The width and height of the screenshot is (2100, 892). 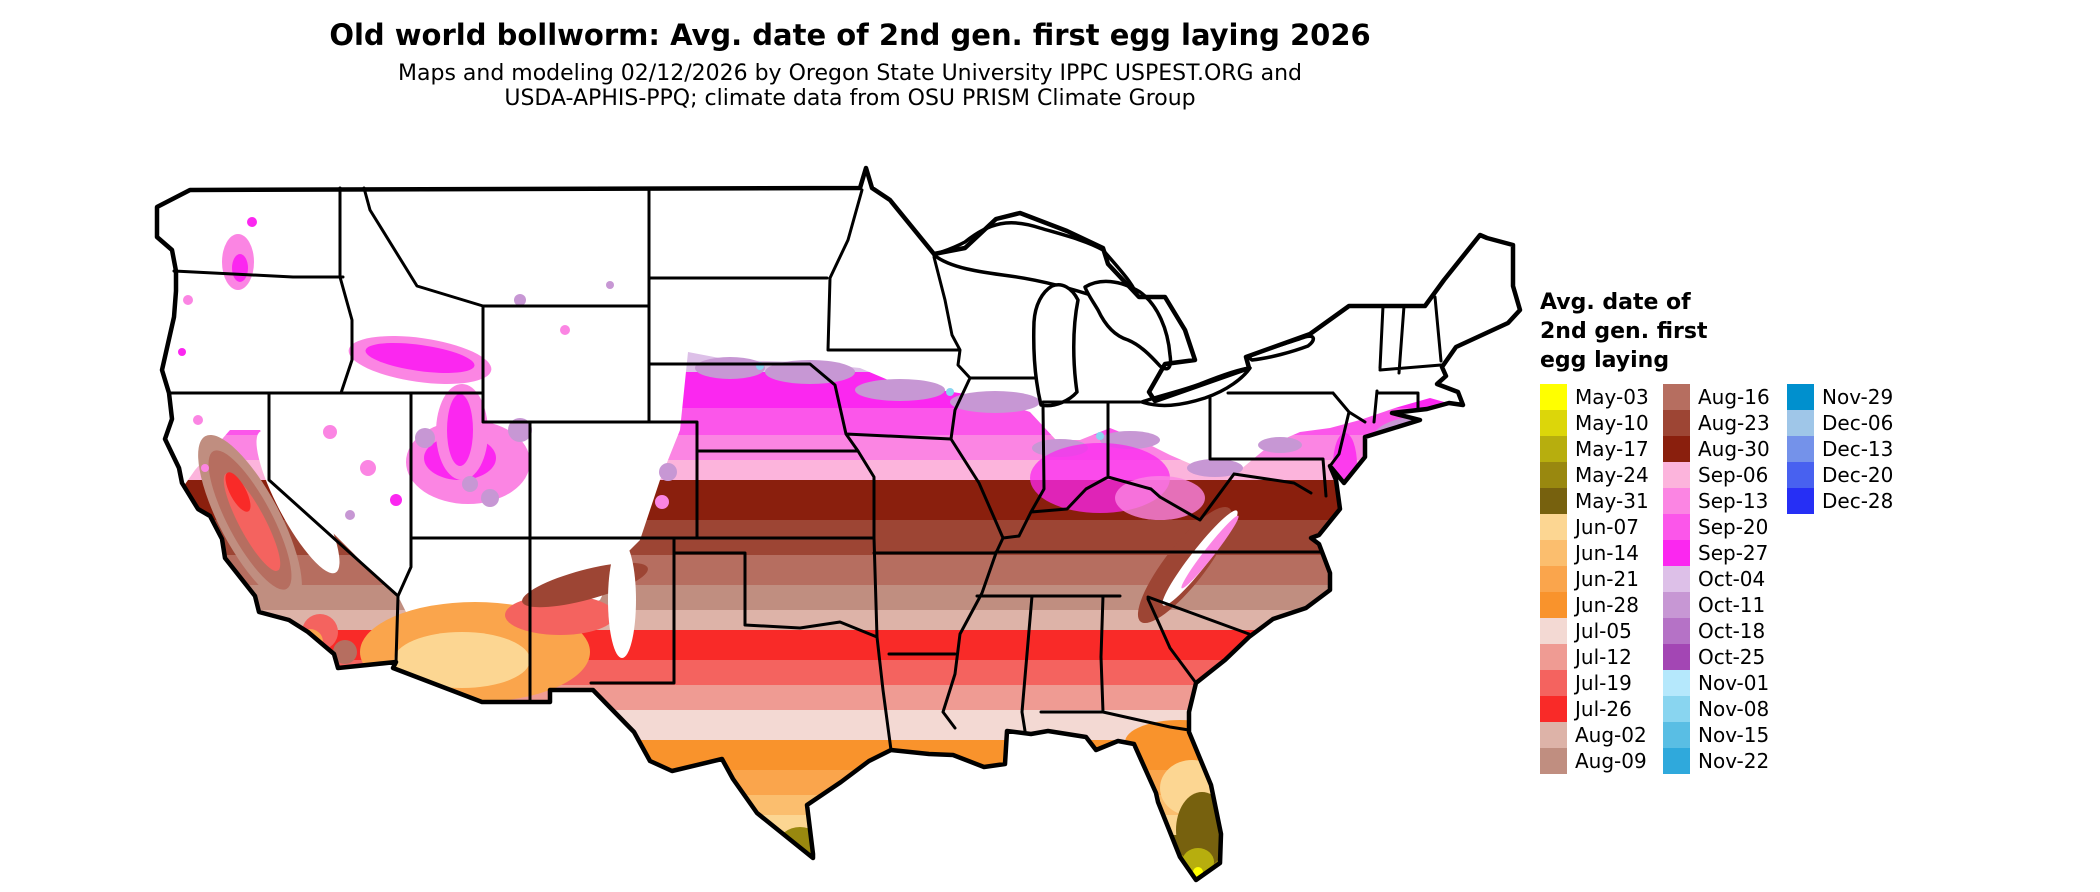 I want to click on legend-row: Oct-04, so click(x=1716, y=579).